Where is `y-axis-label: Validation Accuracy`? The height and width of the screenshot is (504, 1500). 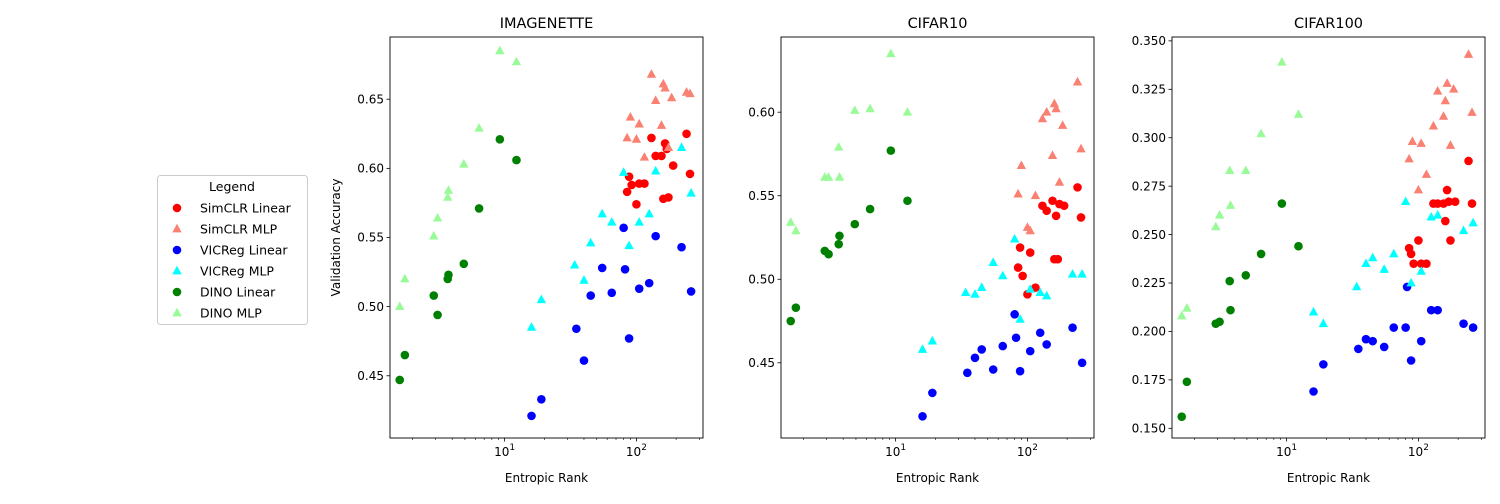
y-axis-label: Validation Accuracy is located at coordinates (336, 238).